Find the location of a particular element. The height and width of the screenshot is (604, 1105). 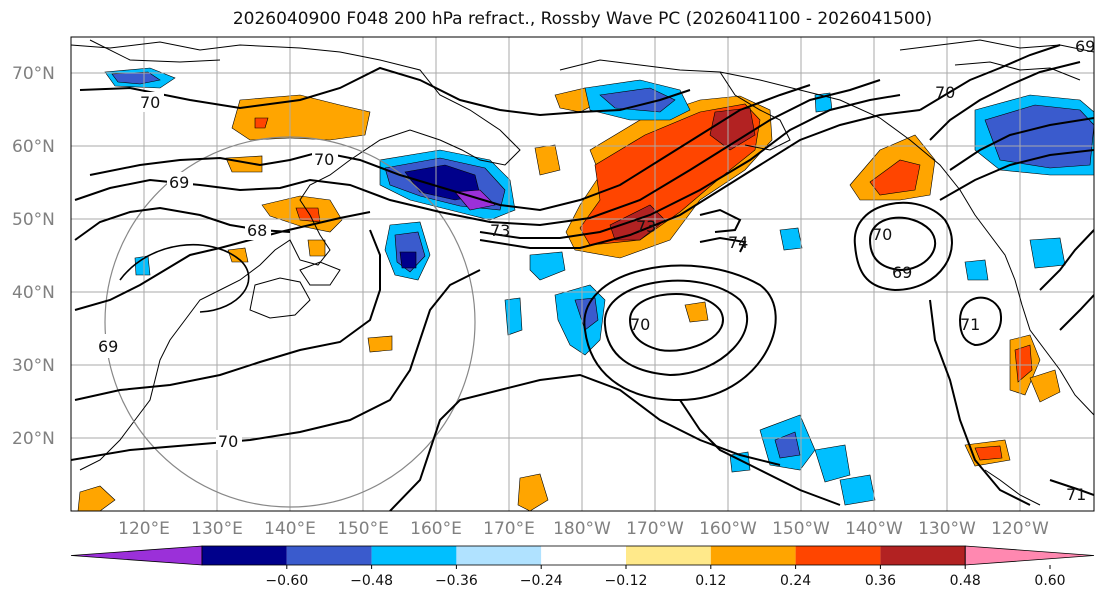

colorbar-tick-label: −0.48 is located at coordinates (371, 581).